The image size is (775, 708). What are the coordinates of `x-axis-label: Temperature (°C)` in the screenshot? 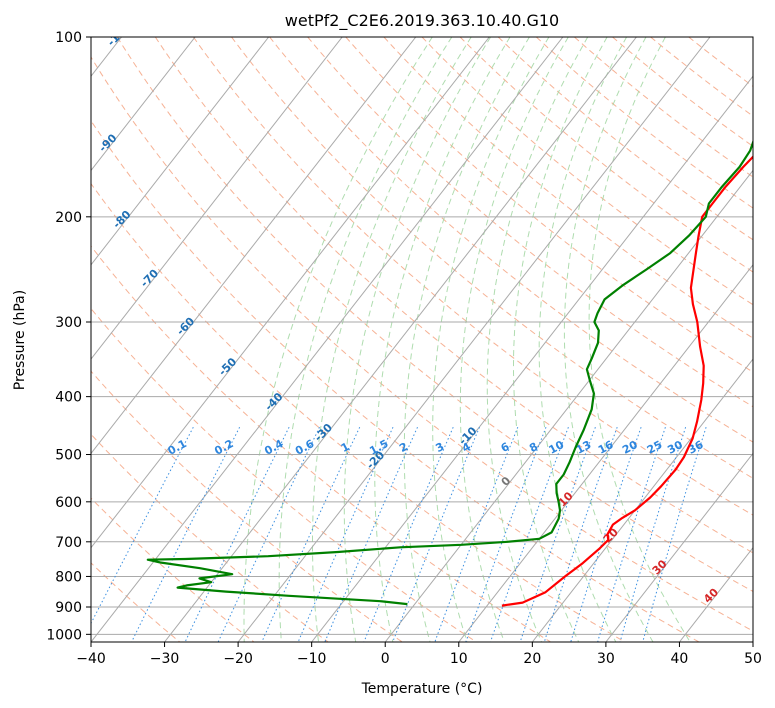 It's located at (422, 689).